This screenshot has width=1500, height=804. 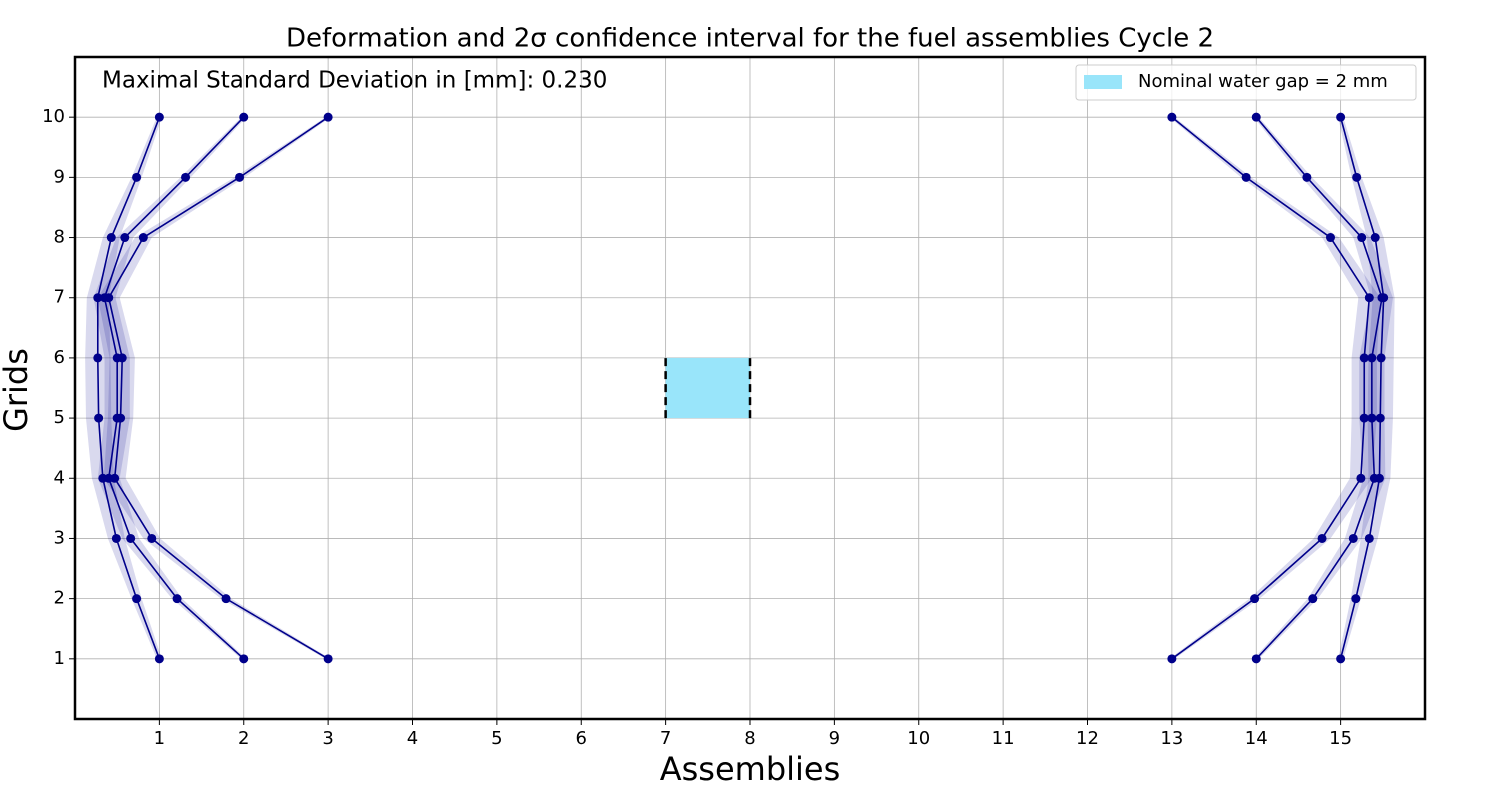 I want to click on legend-frame, so click(x=1246, y=82).